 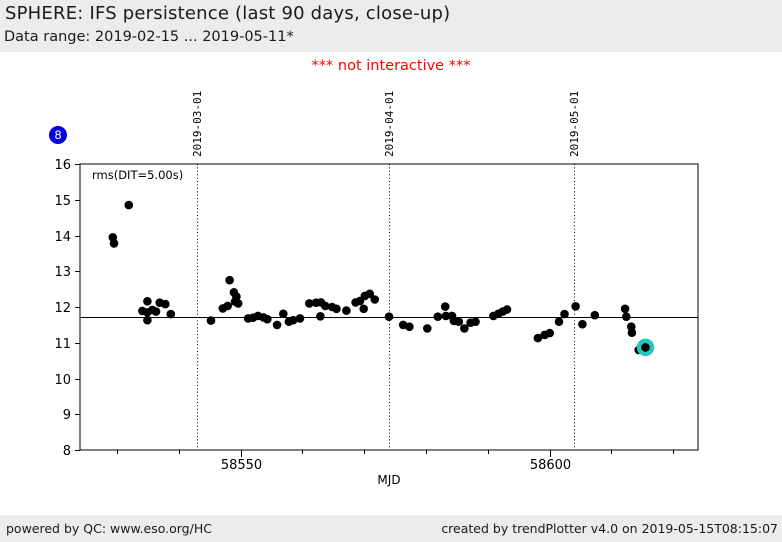 What do you see at coordinates (62, 344) in the screenshot?
I see `y-tick-label: 11` at bounding box center [62, 344].